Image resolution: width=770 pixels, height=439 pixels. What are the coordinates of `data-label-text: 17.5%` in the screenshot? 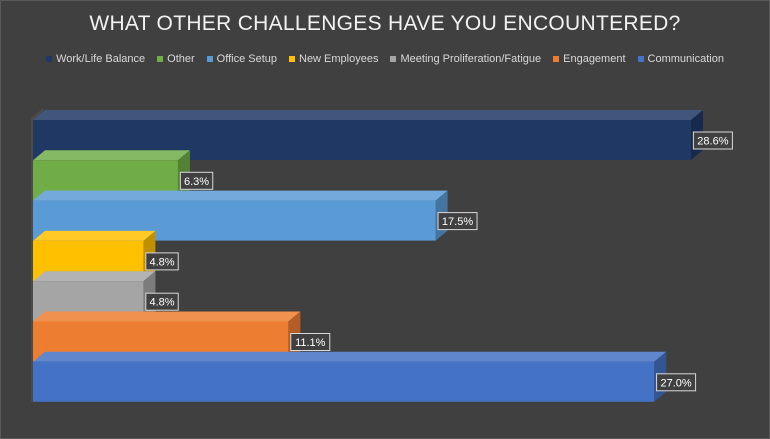 It's located at (457, 222).